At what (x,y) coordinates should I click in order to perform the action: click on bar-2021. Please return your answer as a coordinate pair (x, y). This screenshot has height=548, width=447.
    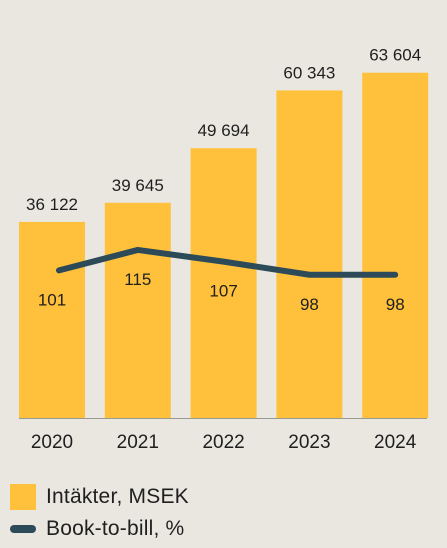
    Looking at the image, I should click on (137, 310).